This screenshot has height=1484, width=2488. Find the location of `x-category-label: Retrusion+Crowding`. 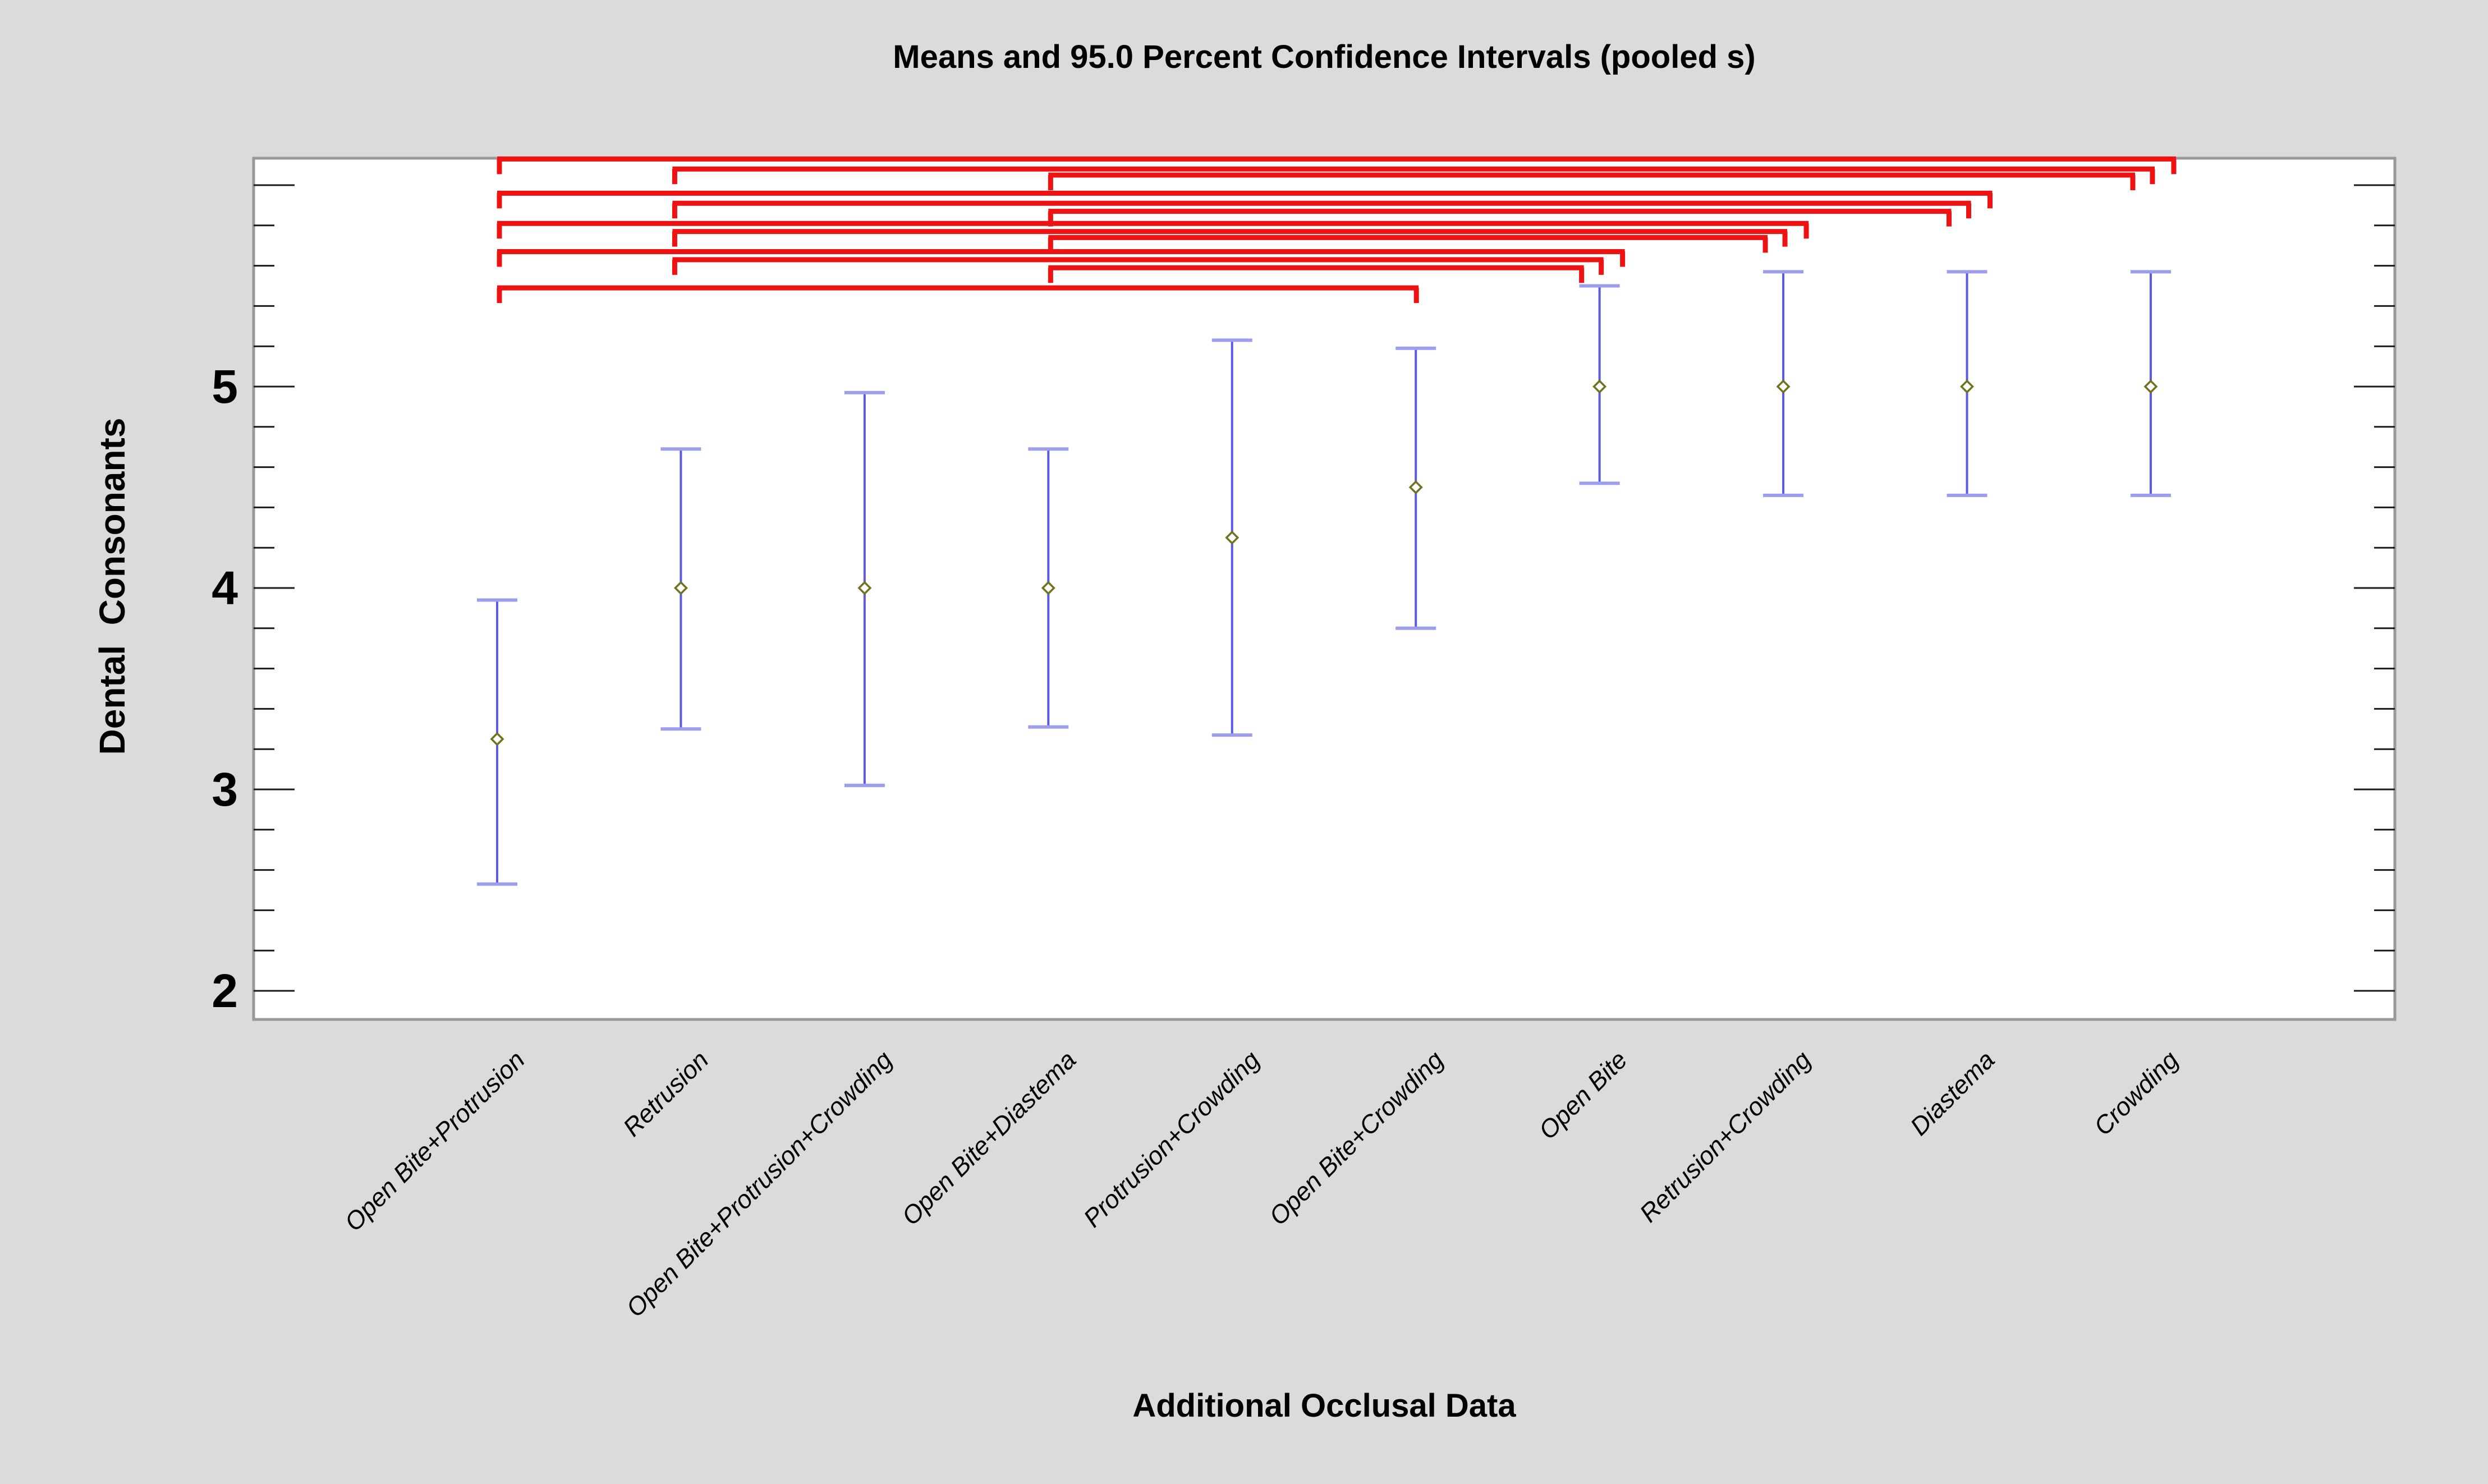

x-category-label: Retrusion+Crowding is located at coordinates (1725, 1136).